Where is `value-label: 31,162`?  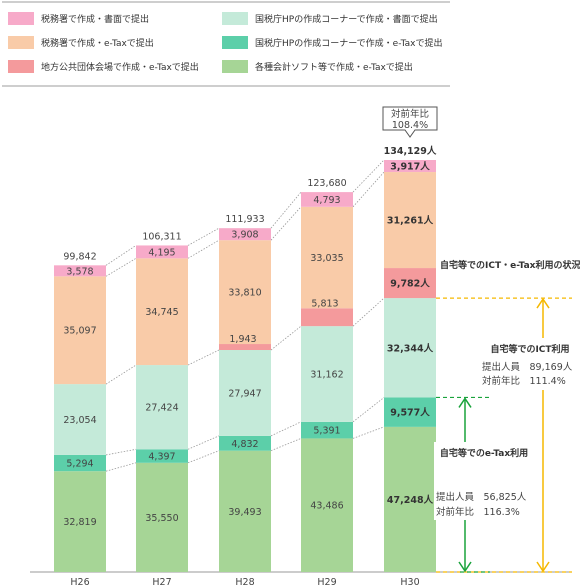
value-label: 31,162 is located at coordinates (326, 375).